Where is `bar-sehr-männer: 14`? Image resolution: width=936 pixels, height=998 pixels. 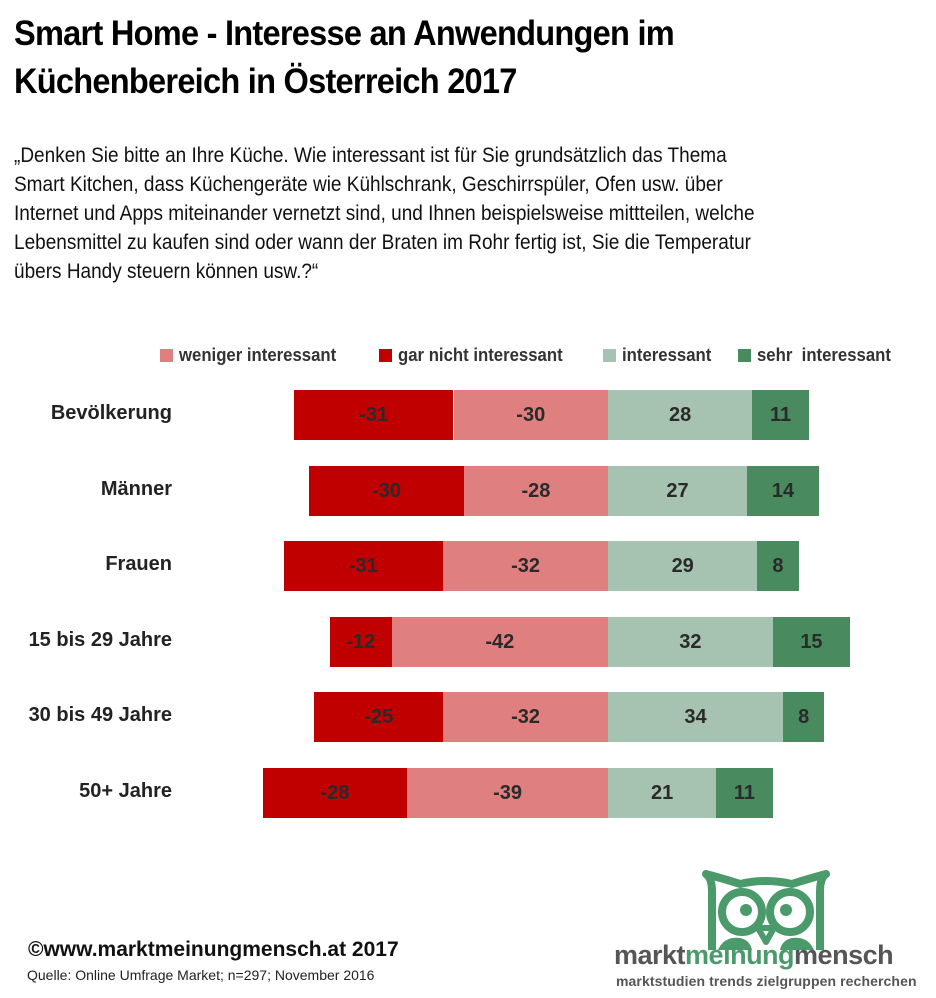 bar-sehr-männer: 14 is located at coordinates (783, 491).